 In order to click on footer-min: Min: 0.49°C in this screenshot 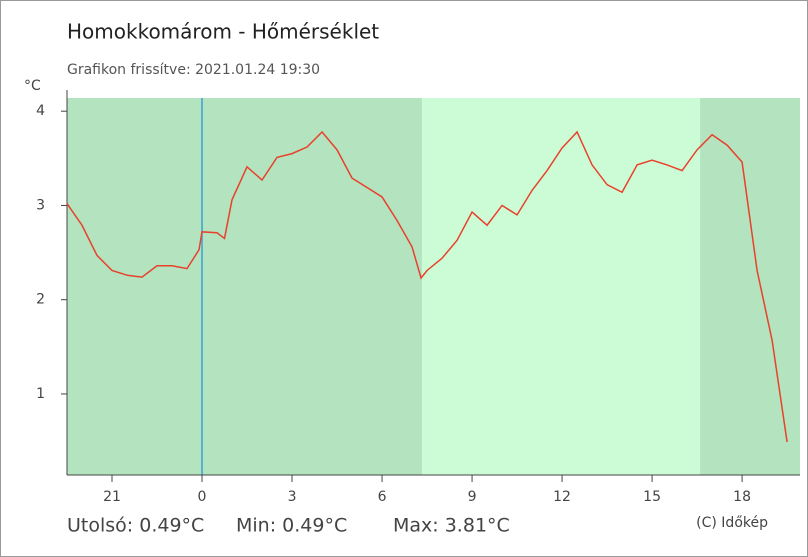, I will do `click(291, 526)`.